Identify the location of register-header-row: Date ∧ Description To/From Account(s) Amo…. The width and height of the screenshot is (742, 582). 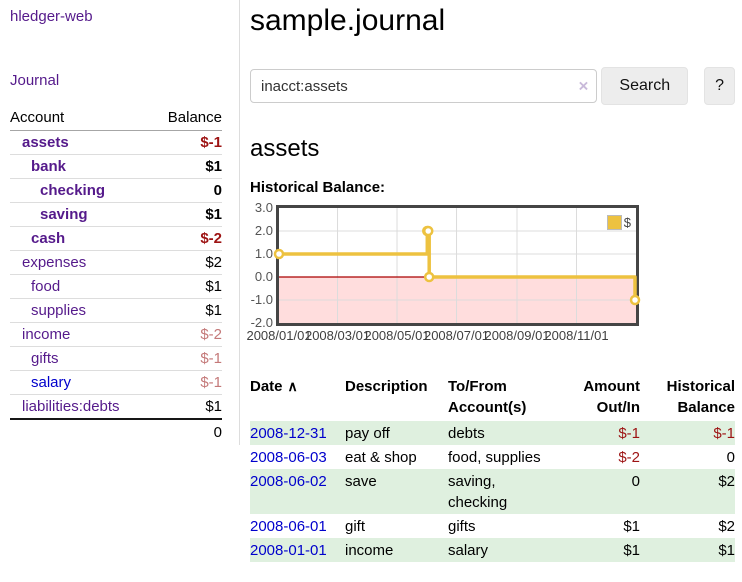
(492, 398).